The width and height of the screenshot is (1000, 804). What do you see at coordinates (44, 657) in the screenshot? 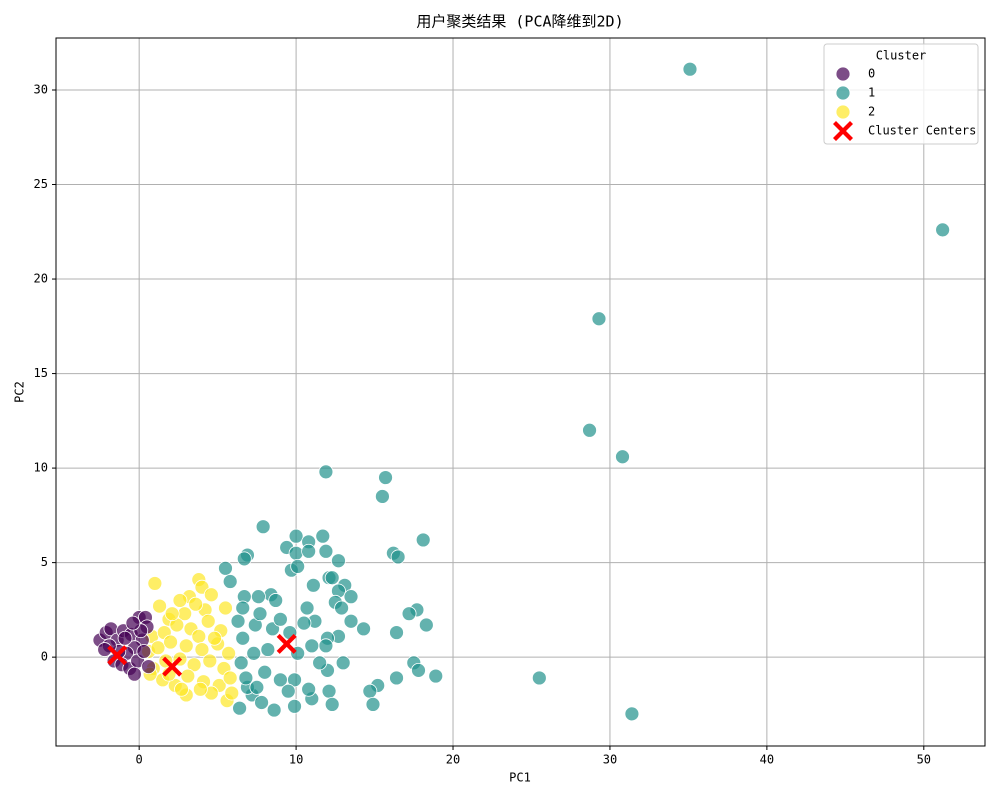
I see `y-tick-label: 0` at bounding box center [44, 657].